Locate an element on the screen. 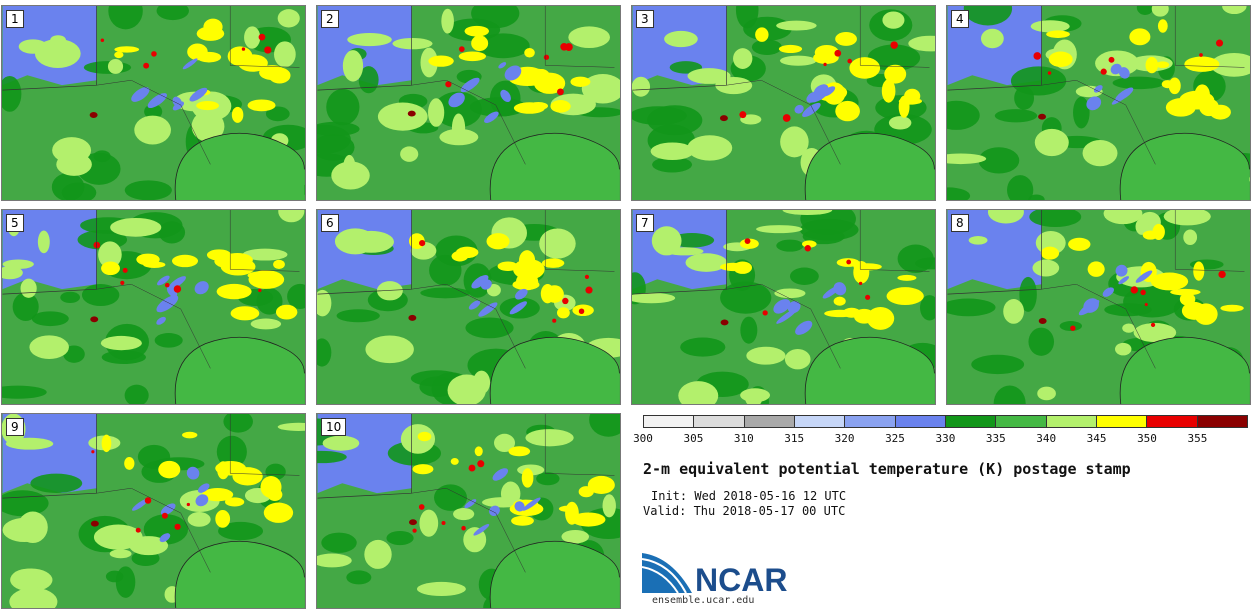 The height and width of the screenshot is (610, 1260). ncar-logo: NCAR is located at coordinates (714, 574).